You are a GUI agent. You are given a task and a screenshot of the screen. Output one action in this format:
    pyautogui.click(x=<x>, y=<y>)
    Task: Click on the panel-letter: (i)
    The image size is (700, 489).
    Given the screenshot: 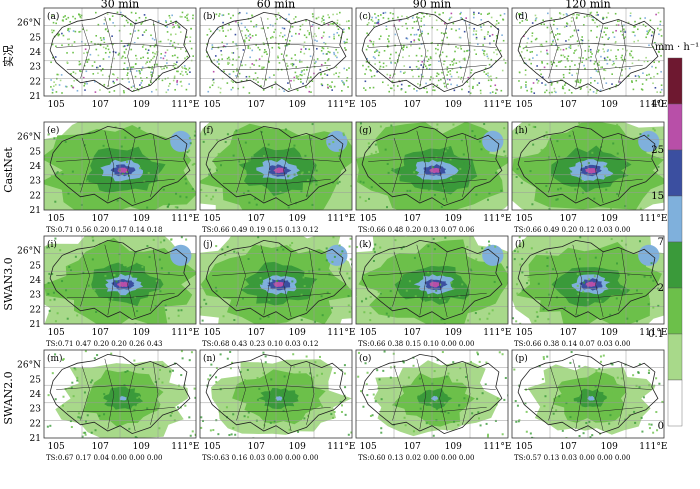 What is the action you would take?
    pyautogui.click(x=52, y=244)
    